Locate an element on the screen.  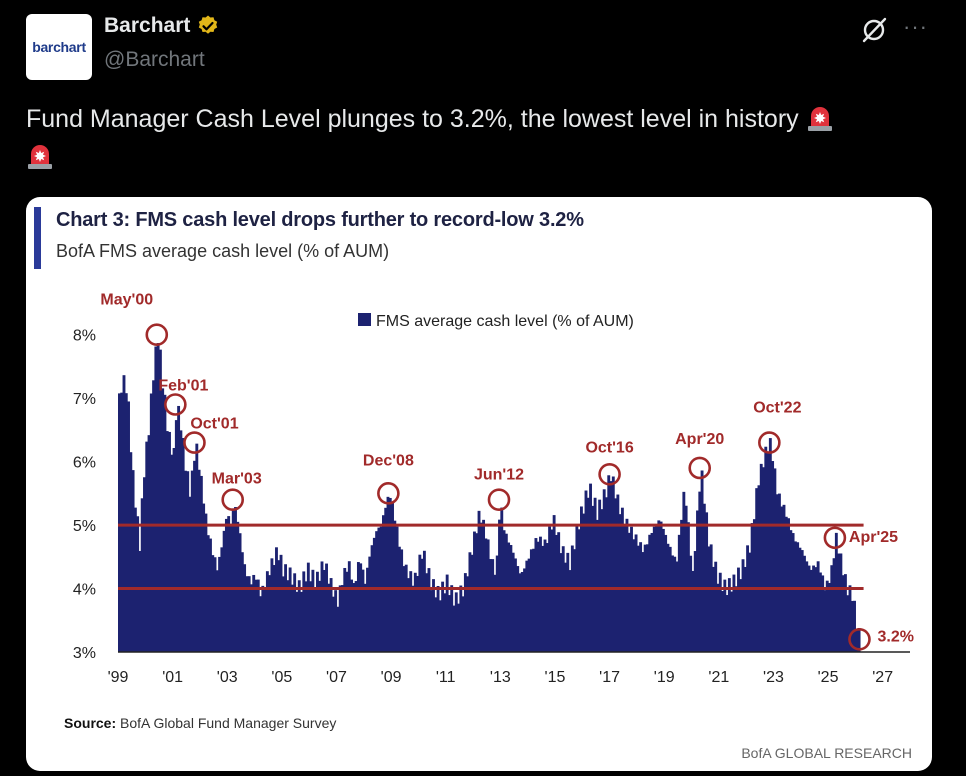
author-name-row: Barchart is located at coordinates (162, 26).